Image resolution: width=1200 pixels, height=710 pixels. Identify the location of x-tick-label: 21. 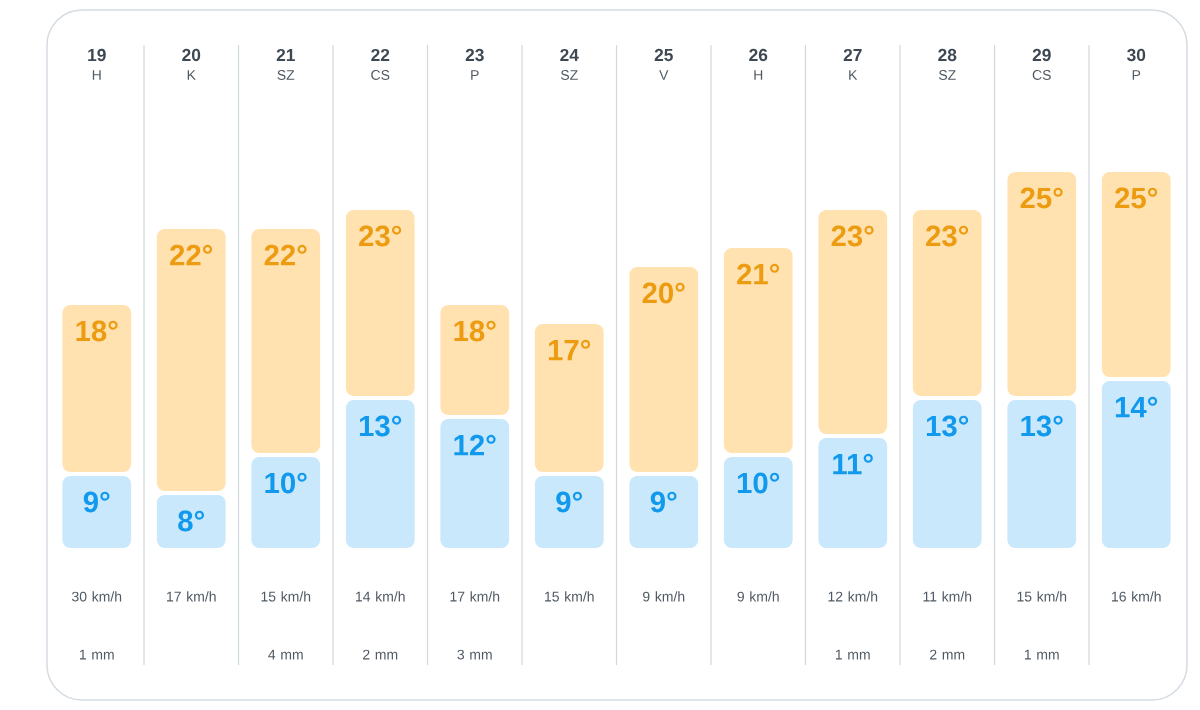
(285, 55).